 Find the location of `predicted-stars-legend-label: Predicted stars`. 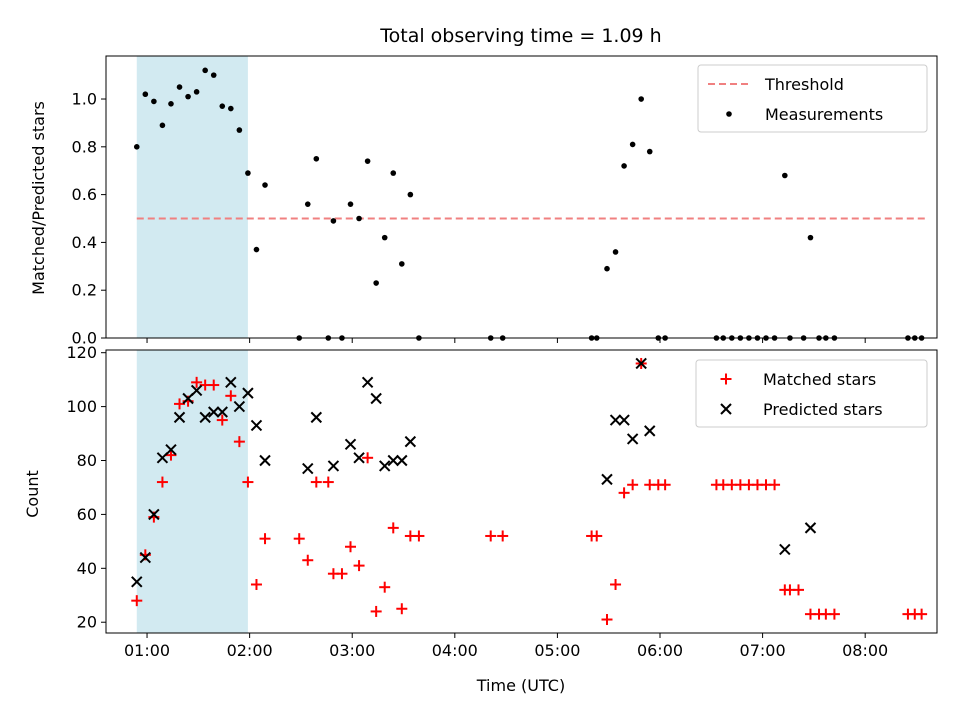

predicted-stars-legend-label: Predicted stars is located at coordinates (823, 409).